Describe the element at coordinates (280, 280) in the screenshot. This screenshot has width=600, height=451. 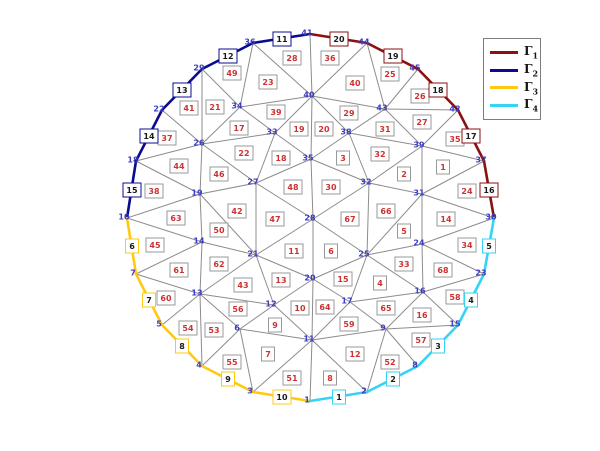
I see `element-label: 13` at that location.